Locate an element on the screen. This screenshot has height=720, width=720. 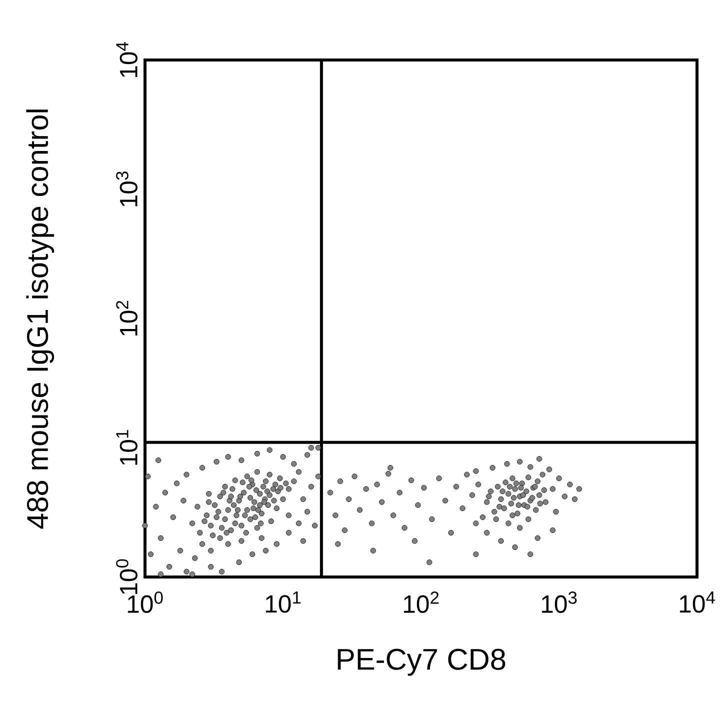
x-tick-label: 10$^{4}$ is located at coordinates (697, 602).